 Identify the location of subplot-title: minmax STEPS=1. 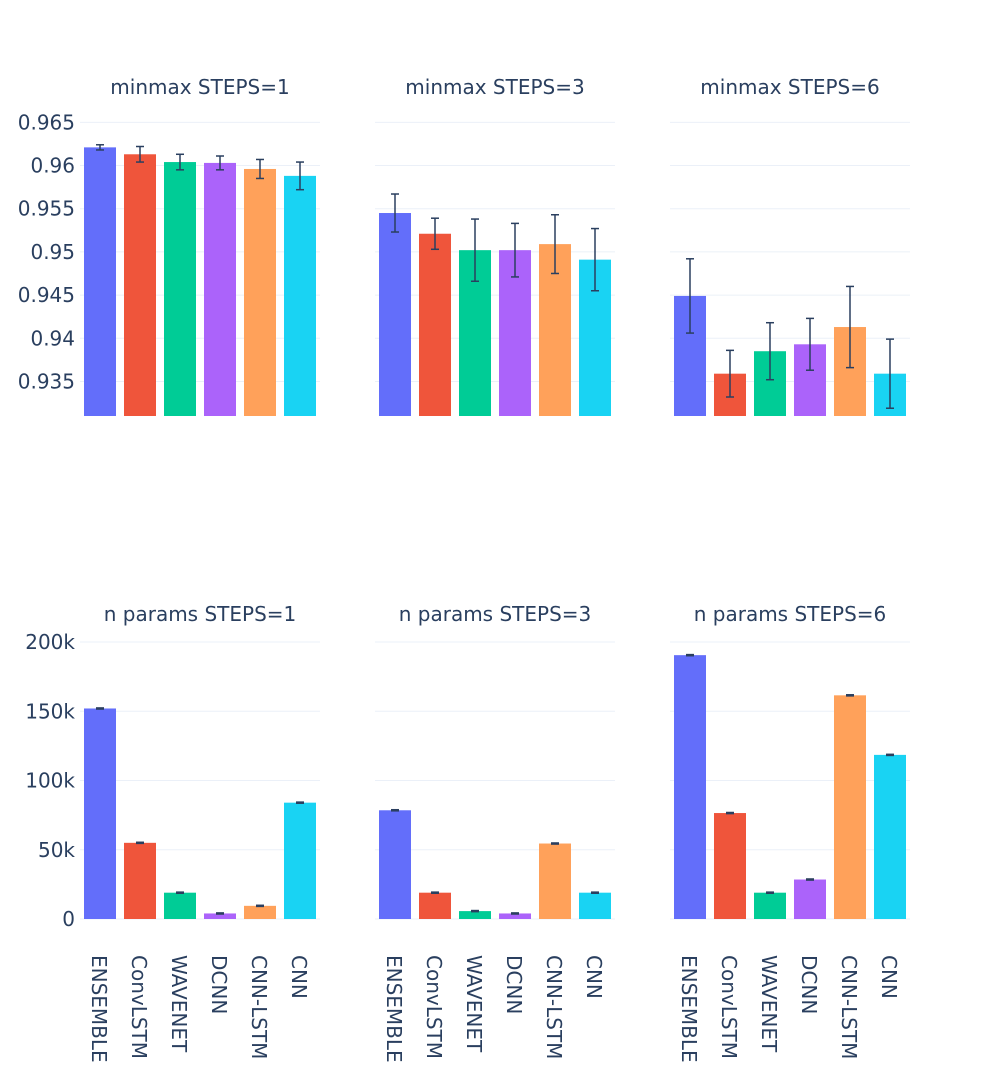
(199, 87).